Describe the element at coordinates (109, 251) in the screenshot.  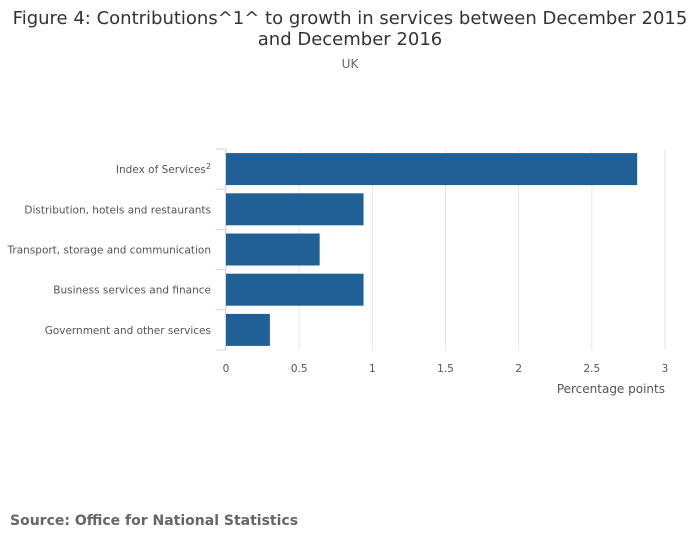
I see `category-label: Transport, storage and communication` at that location.